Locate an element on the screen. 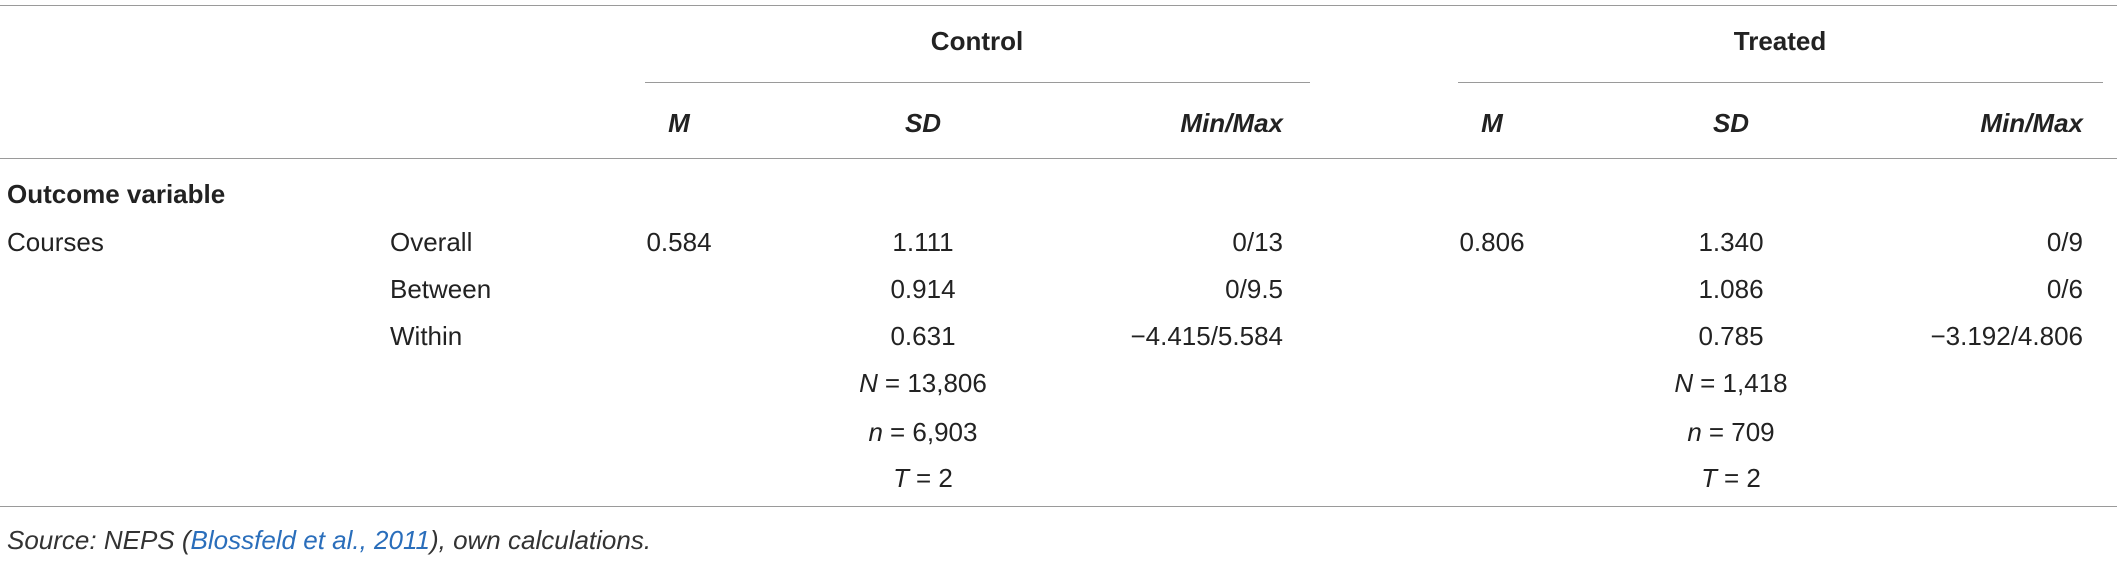  cell: 0.914 is located at coordinates (923, 289).